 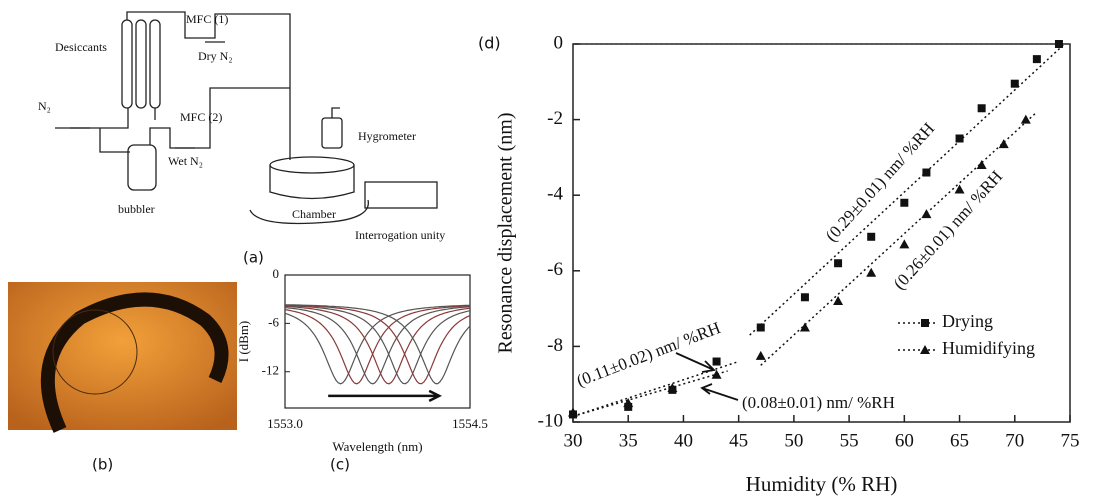 I want to click on x-axis-title: Wavelength (nm), so click(x=377, y=446).